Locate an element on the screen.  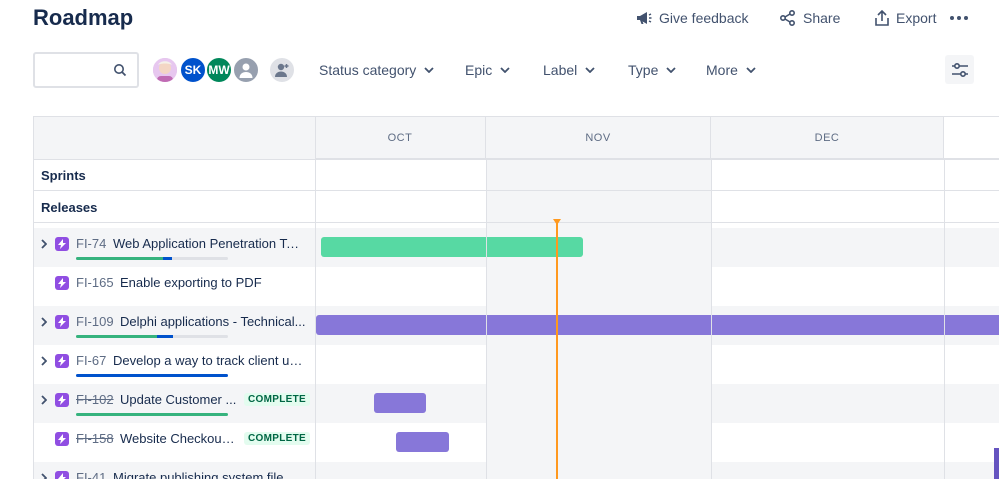
month-header-dec: DEC is located at coordinates (827, 138).